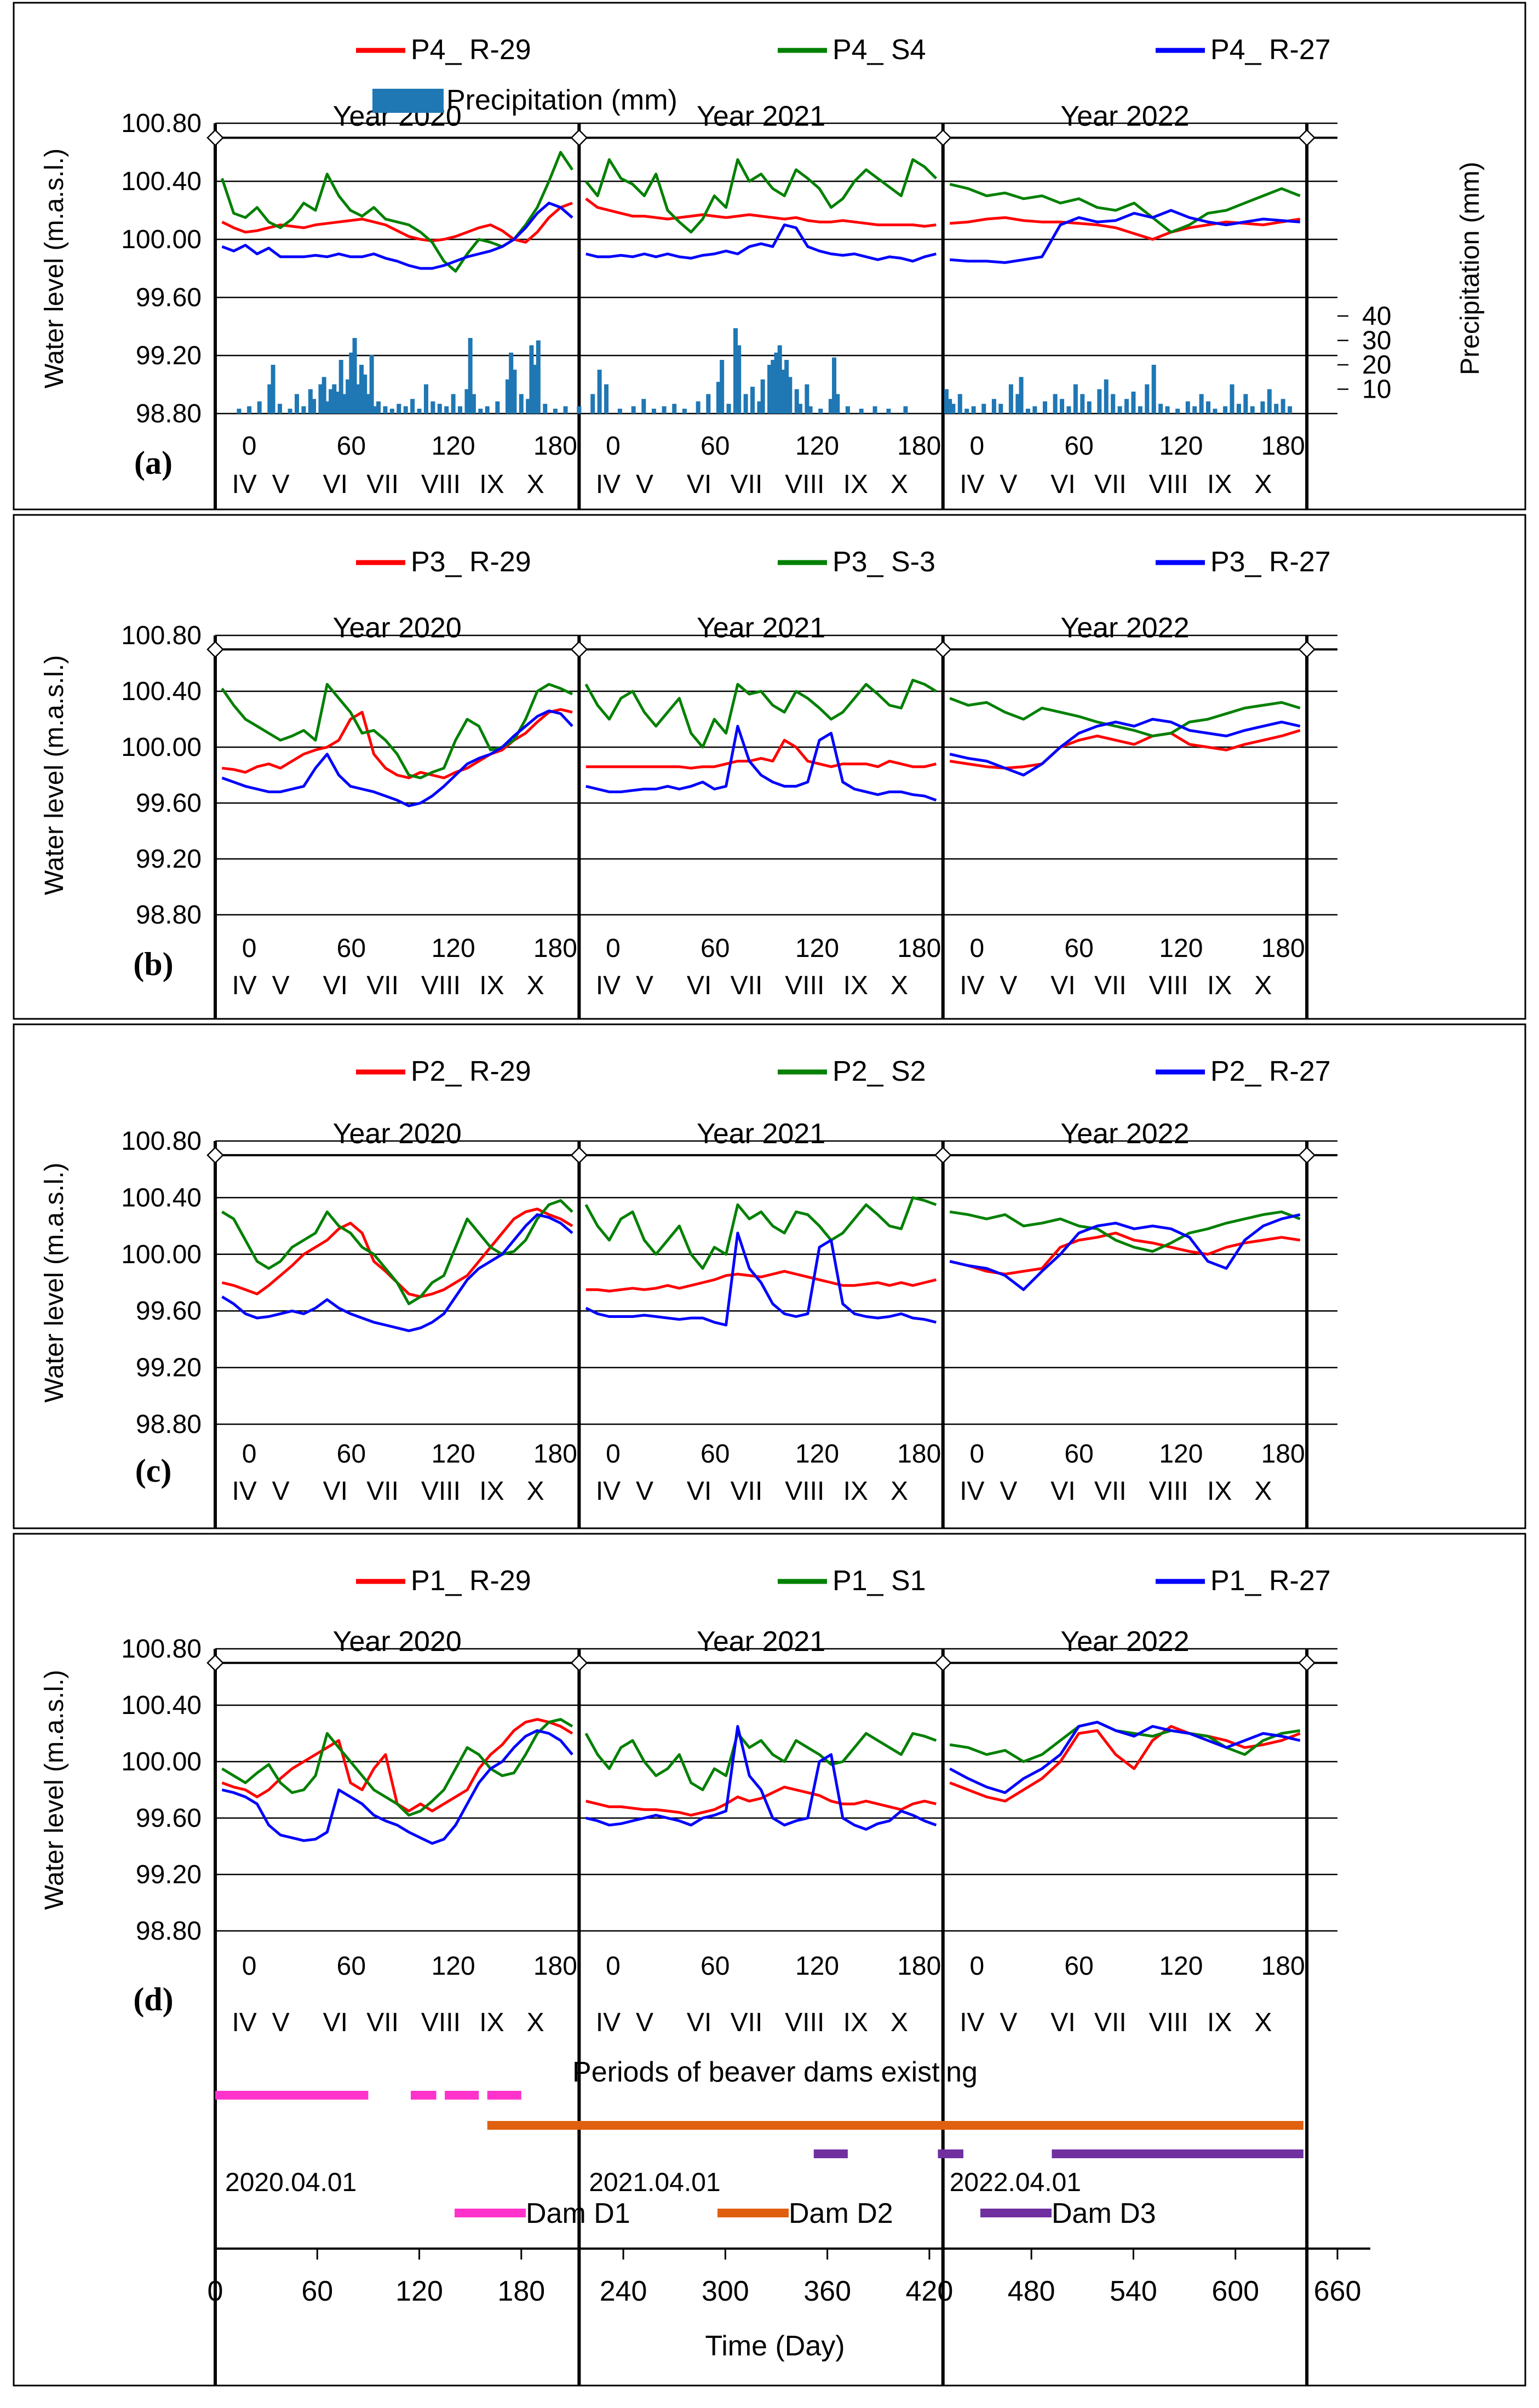  Describe the element at coordinates (624, 2291) in the screenshot. I see `time-tick-label: 240` at that location.